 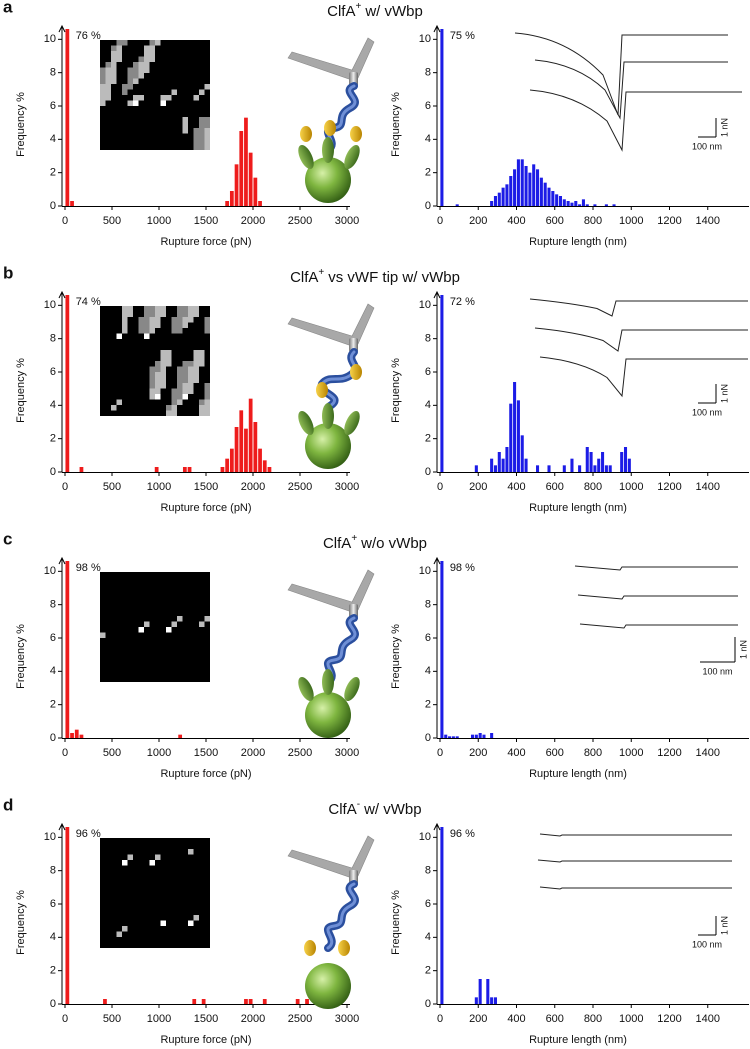 What do you see at coordinates (356, 134) in the screenshot?
I see `vwbp` at bounding box center [356, 134].